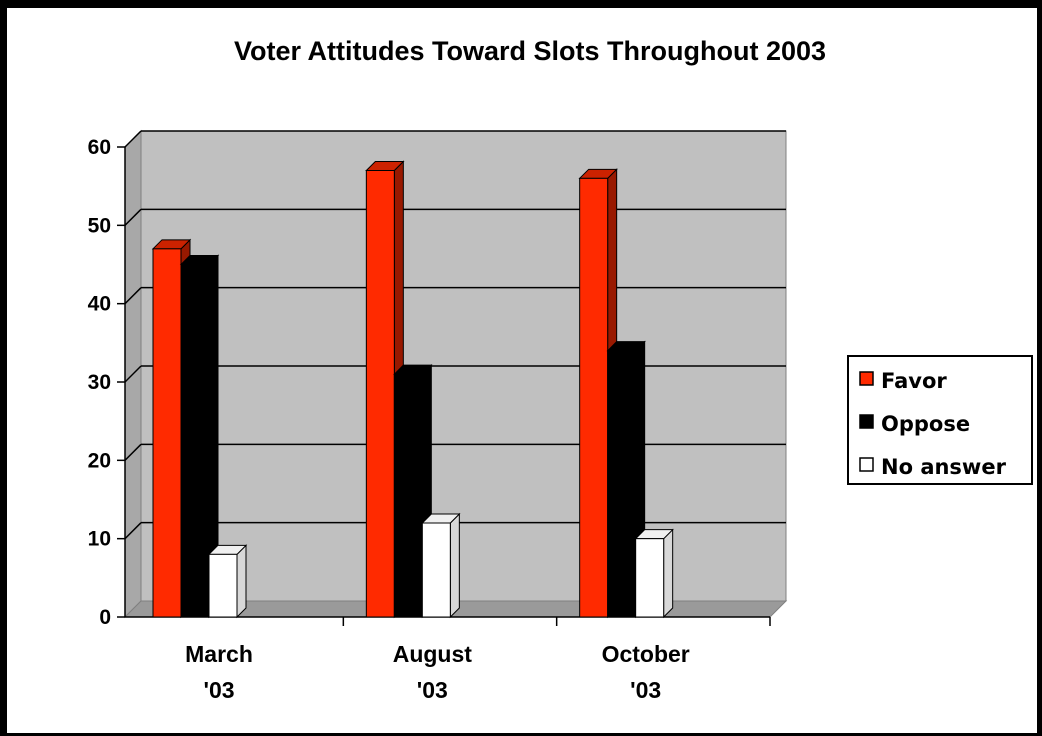 This screenshot has width=1042, height=736. I want to click on legend-label: No answer, so click(944, 467).